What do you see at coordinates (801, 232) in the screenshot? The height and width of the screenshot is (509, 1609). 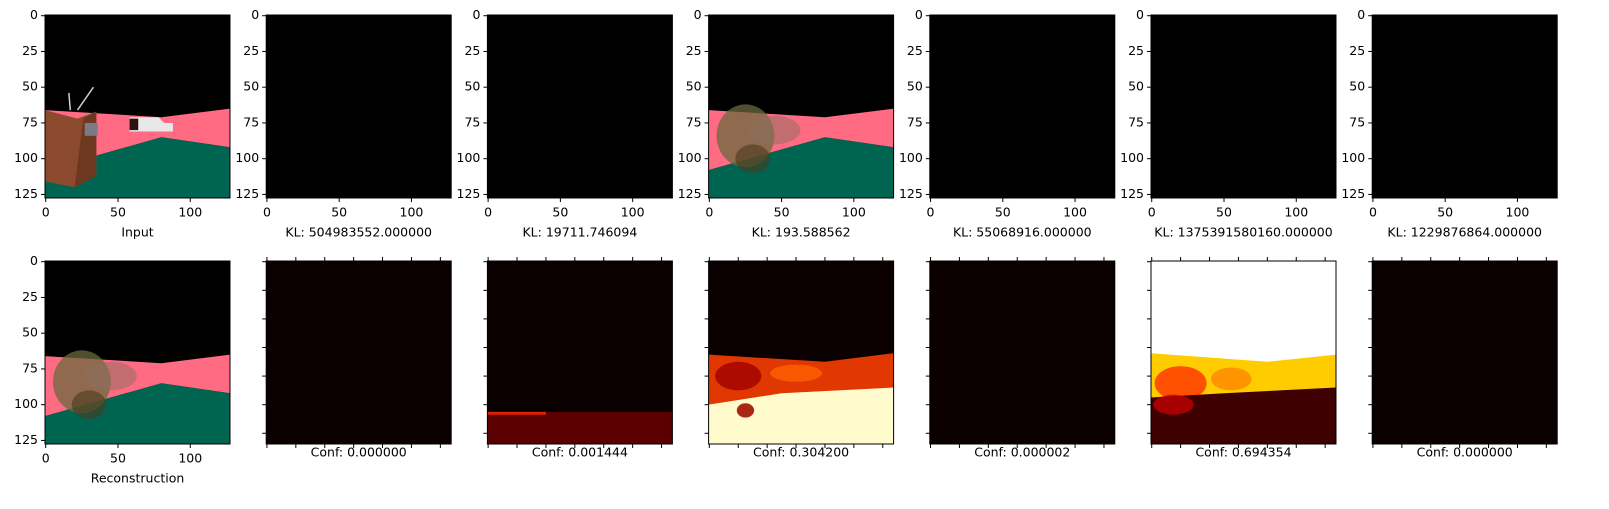 I see `x-axis-label: KL: 193.588562` at bounding box center [801, 232].